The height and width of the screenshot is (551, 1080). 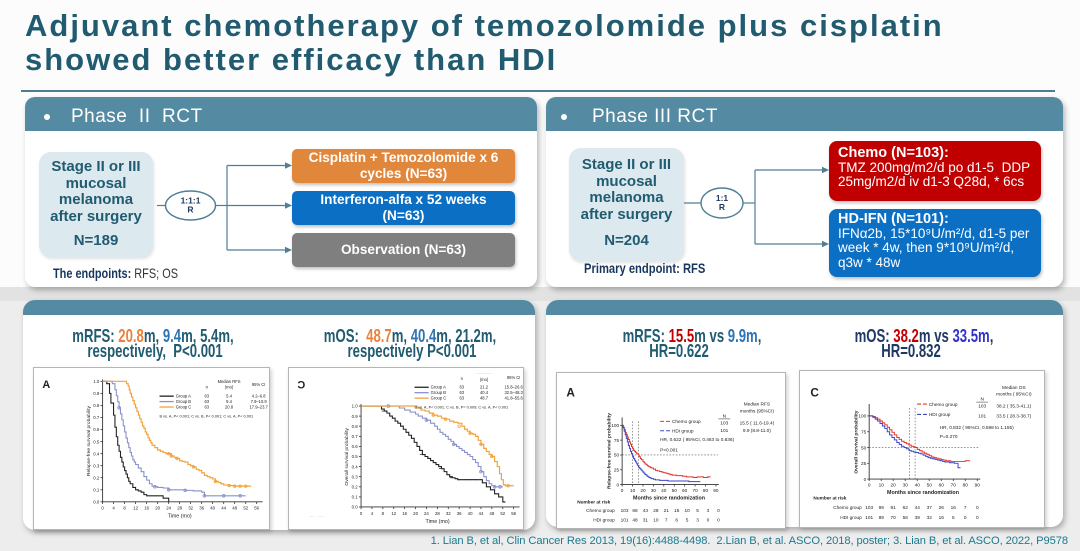 What do you see at coordinates (46, 385) in the screenshot?
I see `svg-text: A` at bounding box center [46, 385].